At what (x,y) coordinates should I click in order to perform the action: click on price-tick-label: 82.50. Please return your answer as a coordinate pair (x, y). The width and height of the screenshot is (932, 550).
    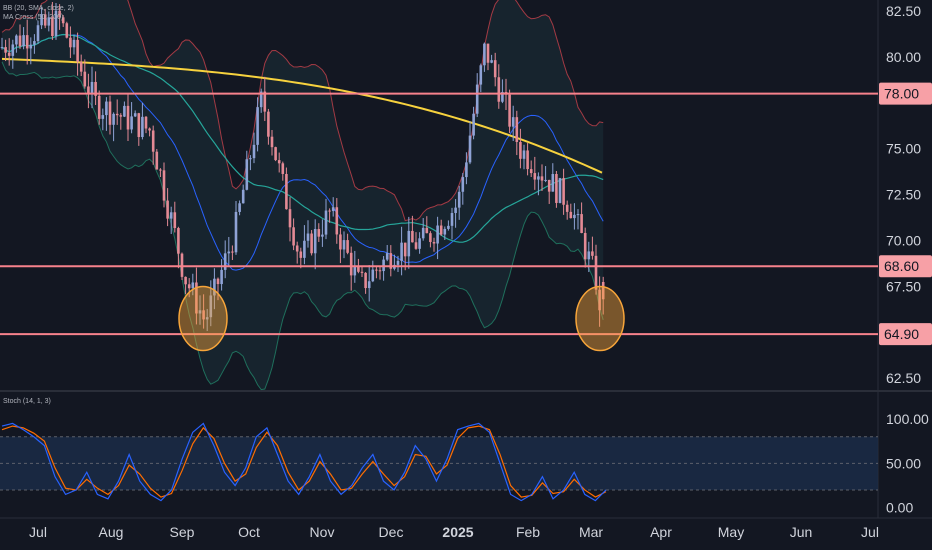
    Looking at the image, I should click on (903, 11).